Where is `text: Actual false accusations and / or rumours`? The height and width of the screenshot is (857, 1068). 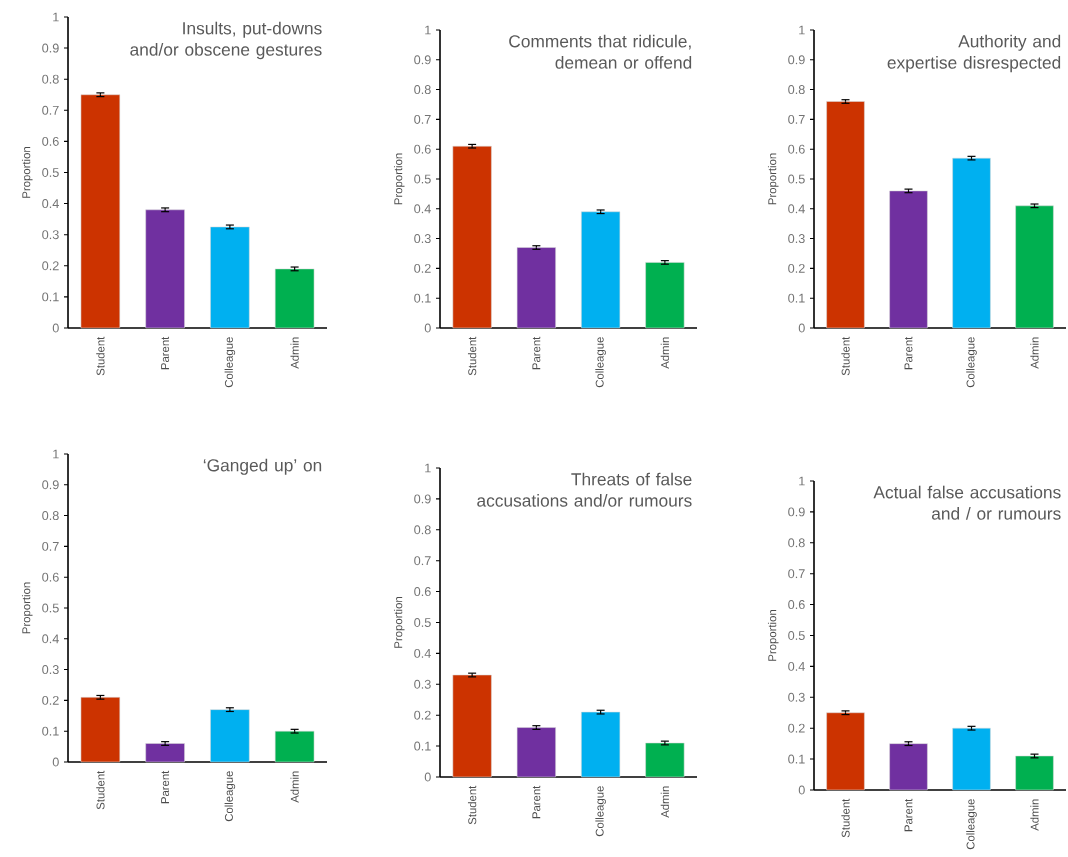 text: Actual false accusations and / or rumours is located at coordinates (967, 502).